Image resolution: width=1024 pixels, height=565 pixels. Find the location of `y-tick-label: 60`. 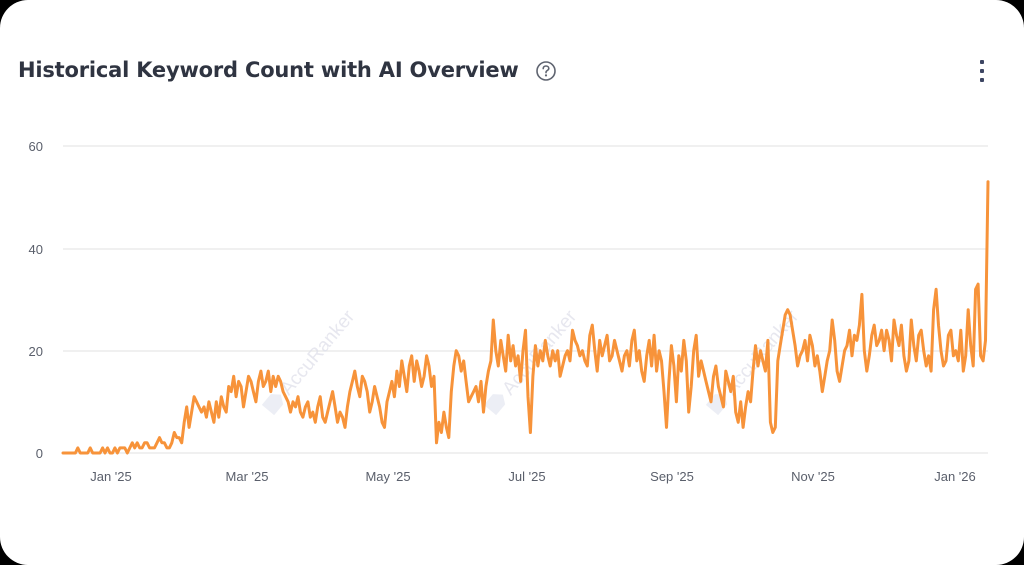

y-tick-label: 60 is located at coordinates (36, 146).